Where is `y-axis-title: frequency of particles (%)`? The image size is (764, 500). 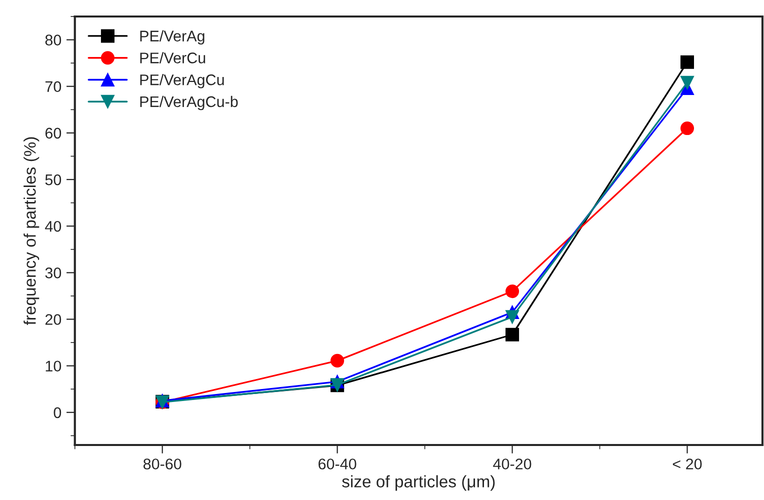
y-axis-title: frequency of particles (%) is located at coordinates (32, 231).